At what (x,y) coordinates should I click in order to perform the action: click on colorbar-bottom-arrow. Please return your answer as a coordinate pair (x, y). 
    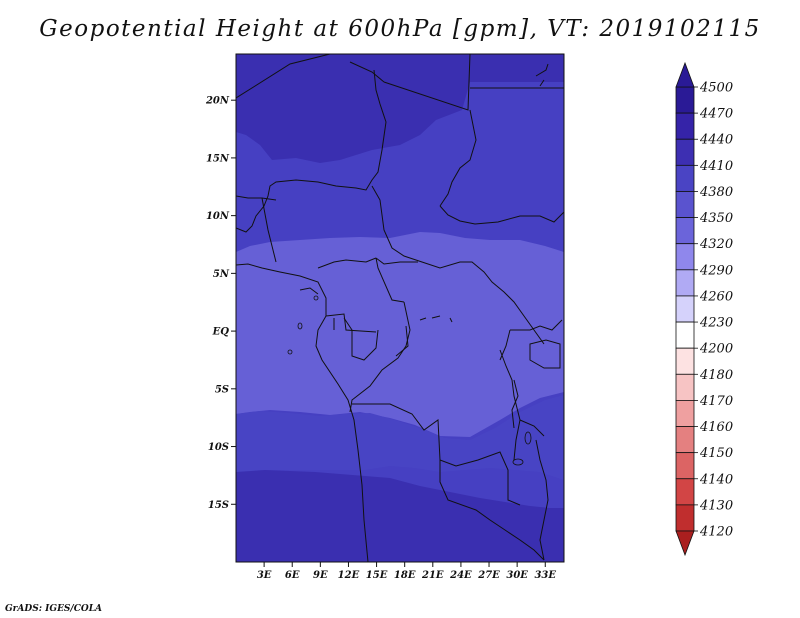
    Looking at the image, I should click on (685, 543).